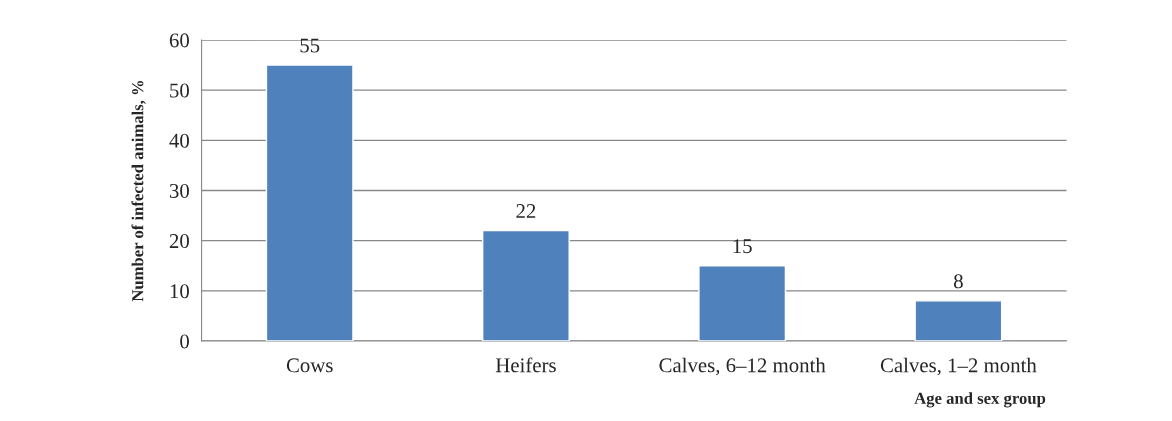 Image resolution: width=1172 pixels, height=421 pixels. What do you see at coordinates (525, 365) in the screenshot?
I see `x-tick-label: Heifers` at bounding box center [525, 365].